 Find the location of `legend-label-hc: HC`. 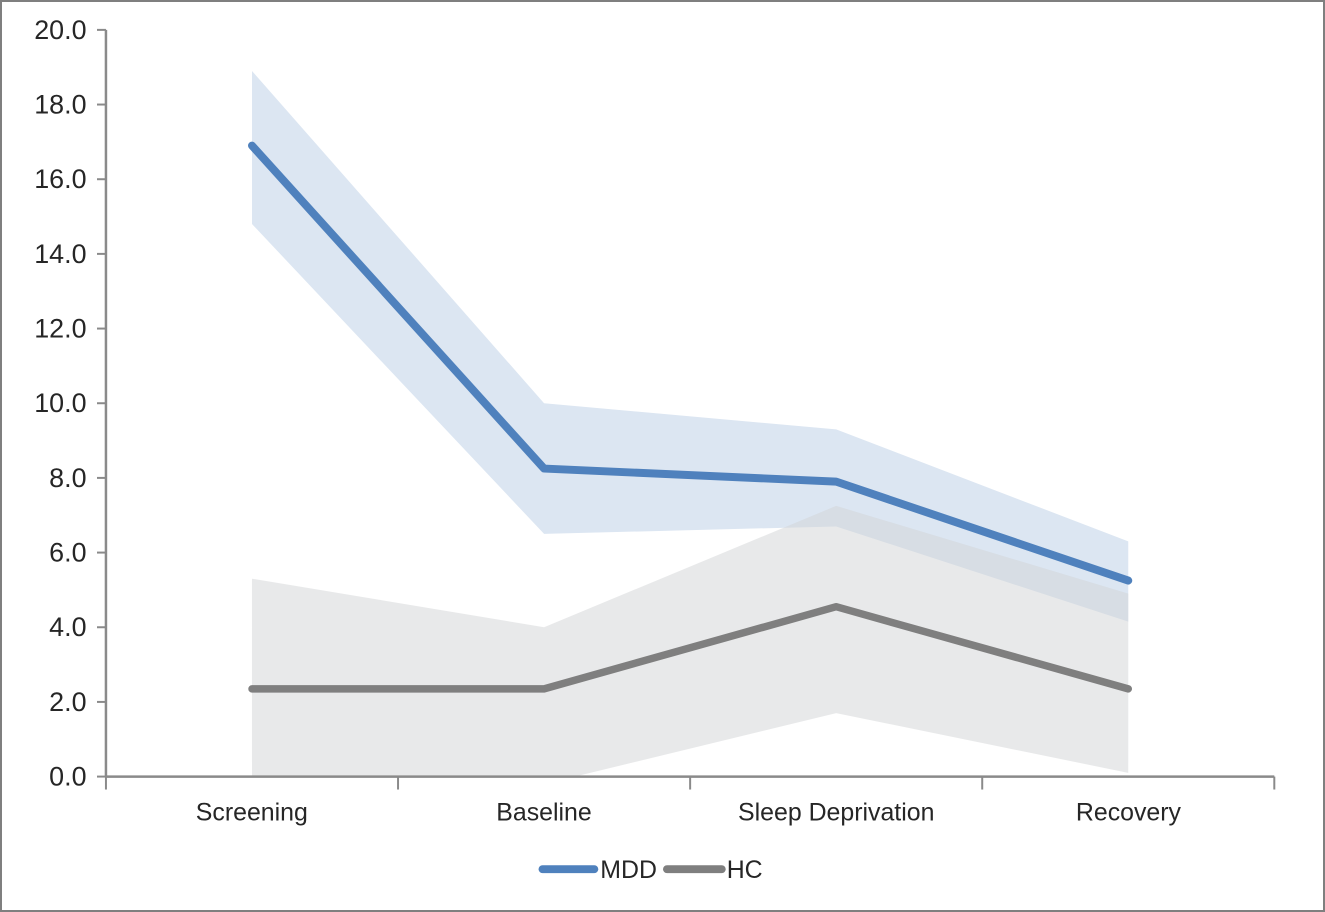

legend-label-hc: HC is located at coordinates (745, 870).